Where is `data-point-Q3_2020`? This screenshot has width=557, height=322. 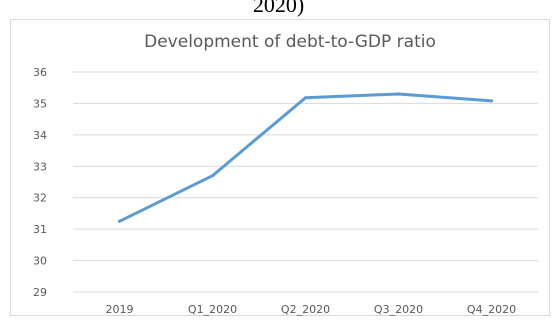
data-point-Q3_2020 is located at coordinates (398, 94).